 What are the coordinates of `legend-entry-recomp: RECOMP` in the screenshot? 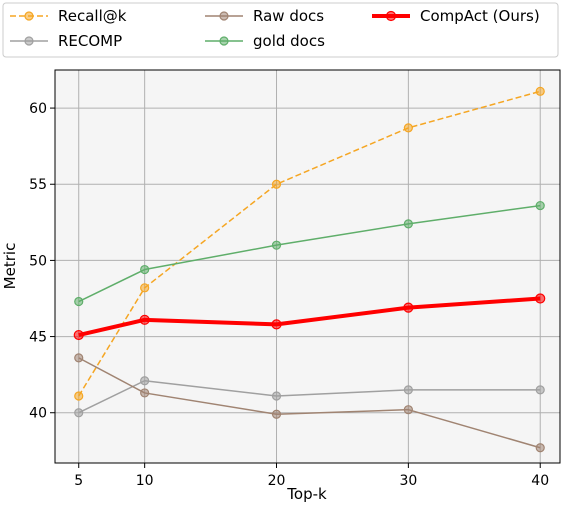 It's located at (66, 41).